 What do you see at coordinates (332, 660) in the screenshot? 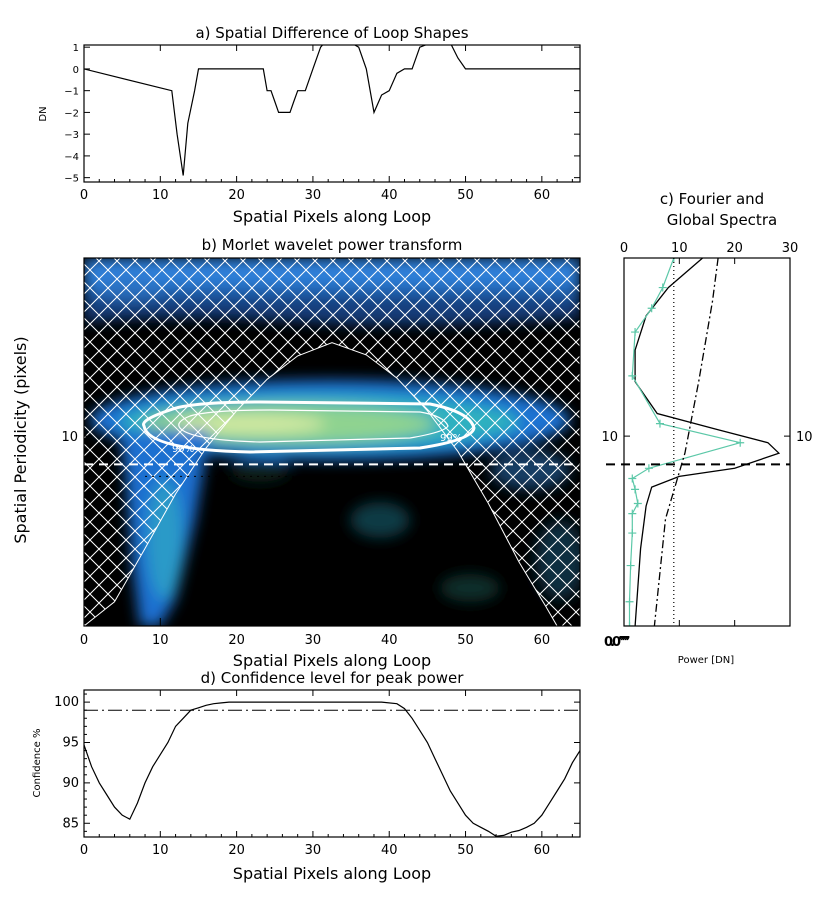
I see `panel-b-xlabel: Spatial Pixels along Loop` at bounding box center [332, 660].